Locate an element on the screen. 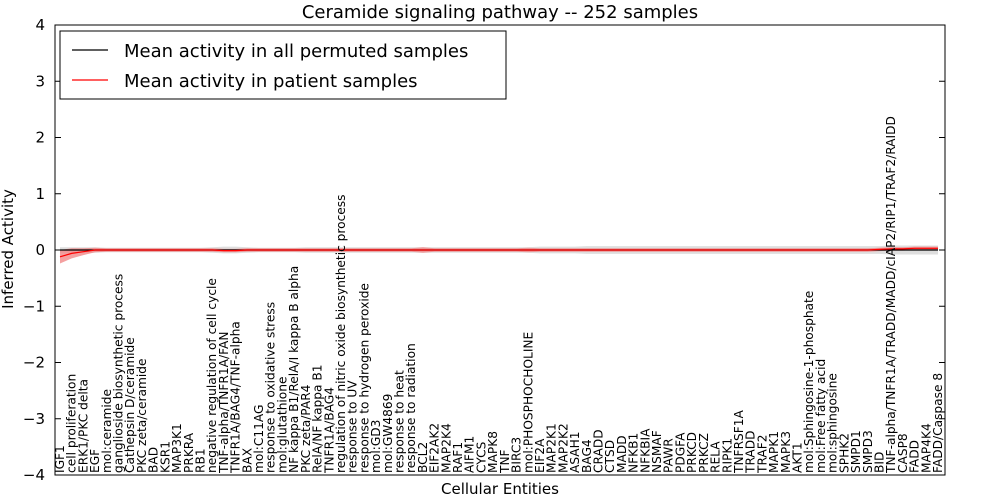  category-label: RELA is located at coordinates (716, 457).